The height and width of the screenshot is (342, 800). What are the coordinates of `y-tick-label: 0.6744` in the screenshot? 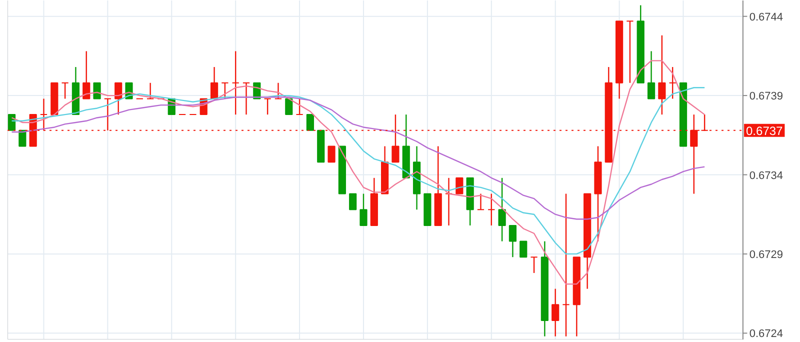 It's located at (766, 17).